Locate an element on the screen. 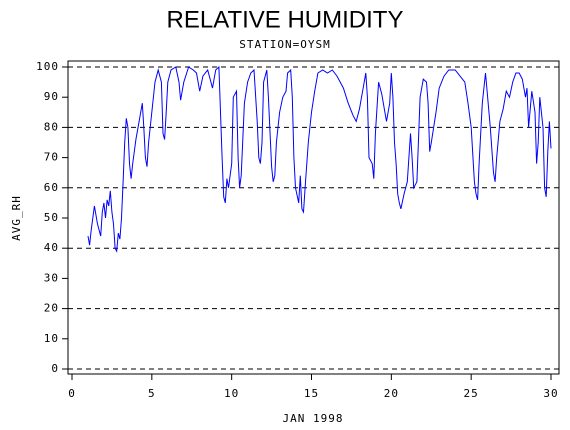 The image size is (570, 430). chart-subtitle: STATION=OYSM is located at coordinates (284, 44).